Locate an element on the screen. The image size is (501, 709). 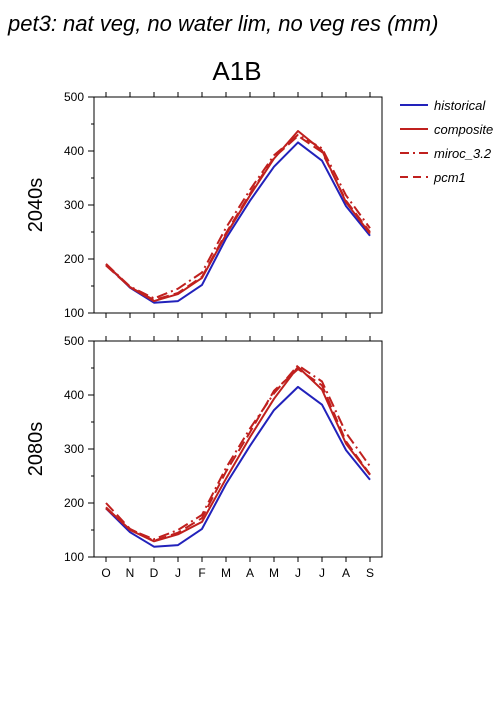
legend: historical composite miroc_3.2 pcm1 is located at coordinates (446, 141).